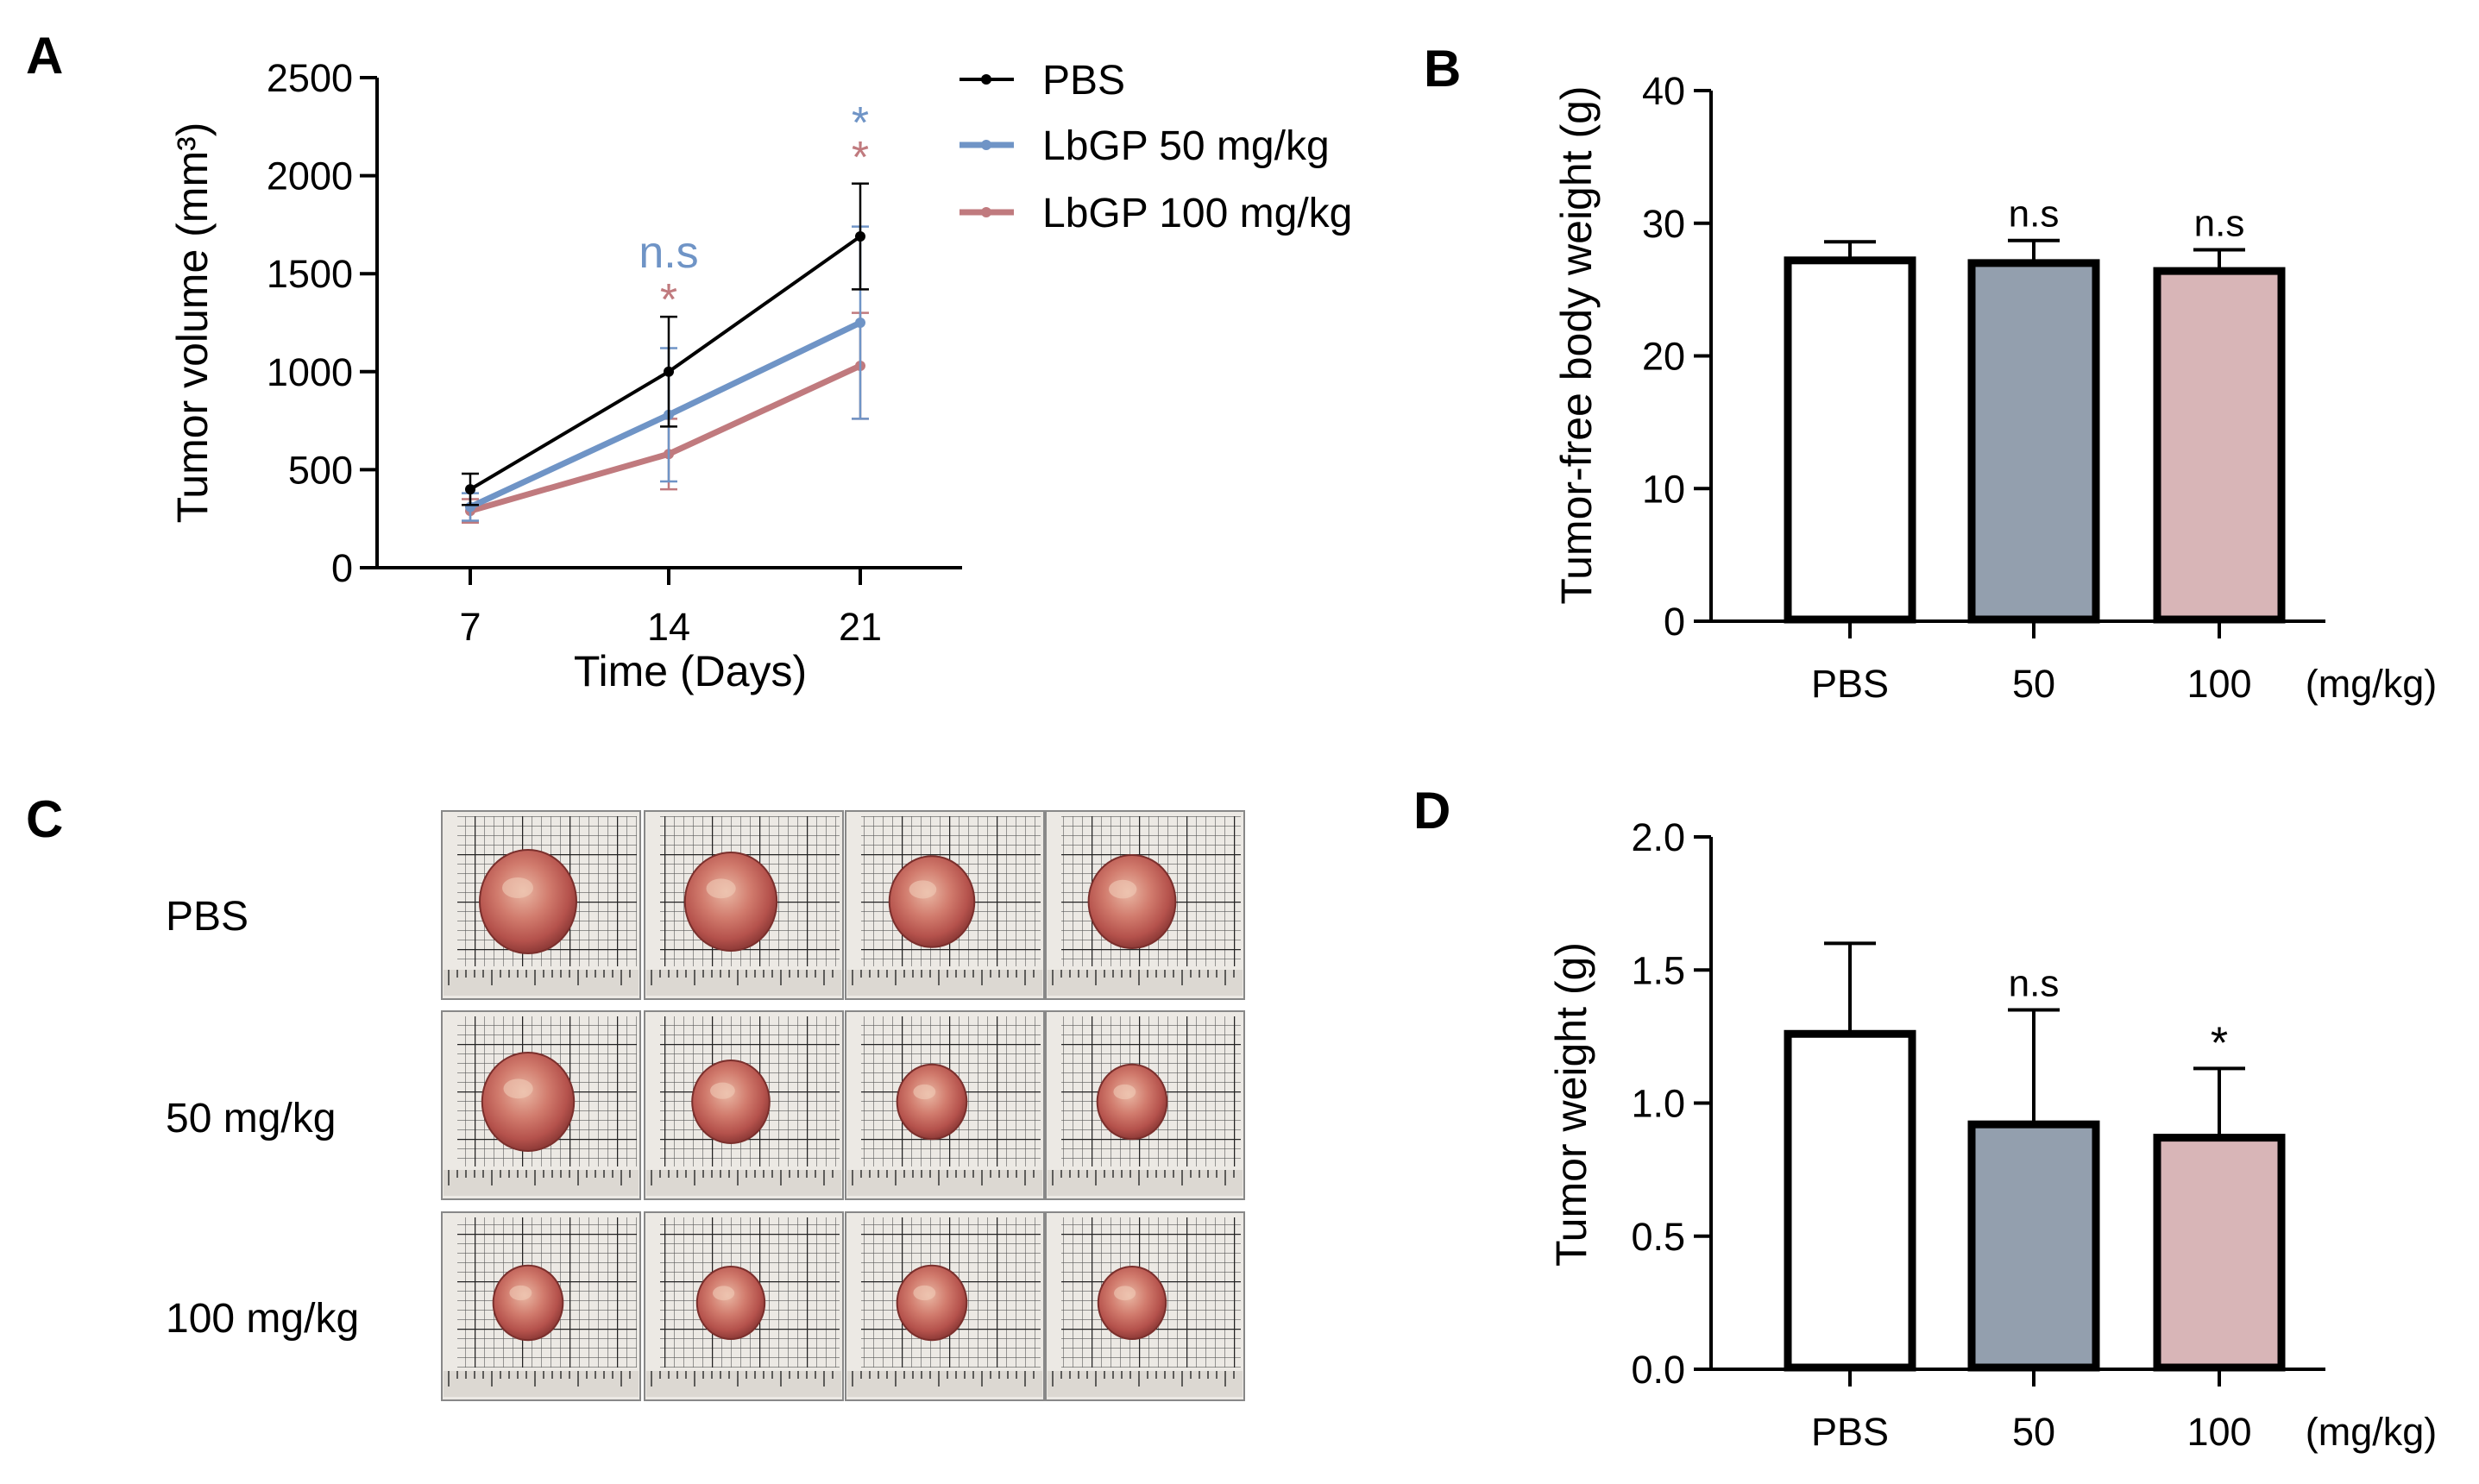  I want to click on panel-b-y-tick-label: 0, so click(1674, 622).